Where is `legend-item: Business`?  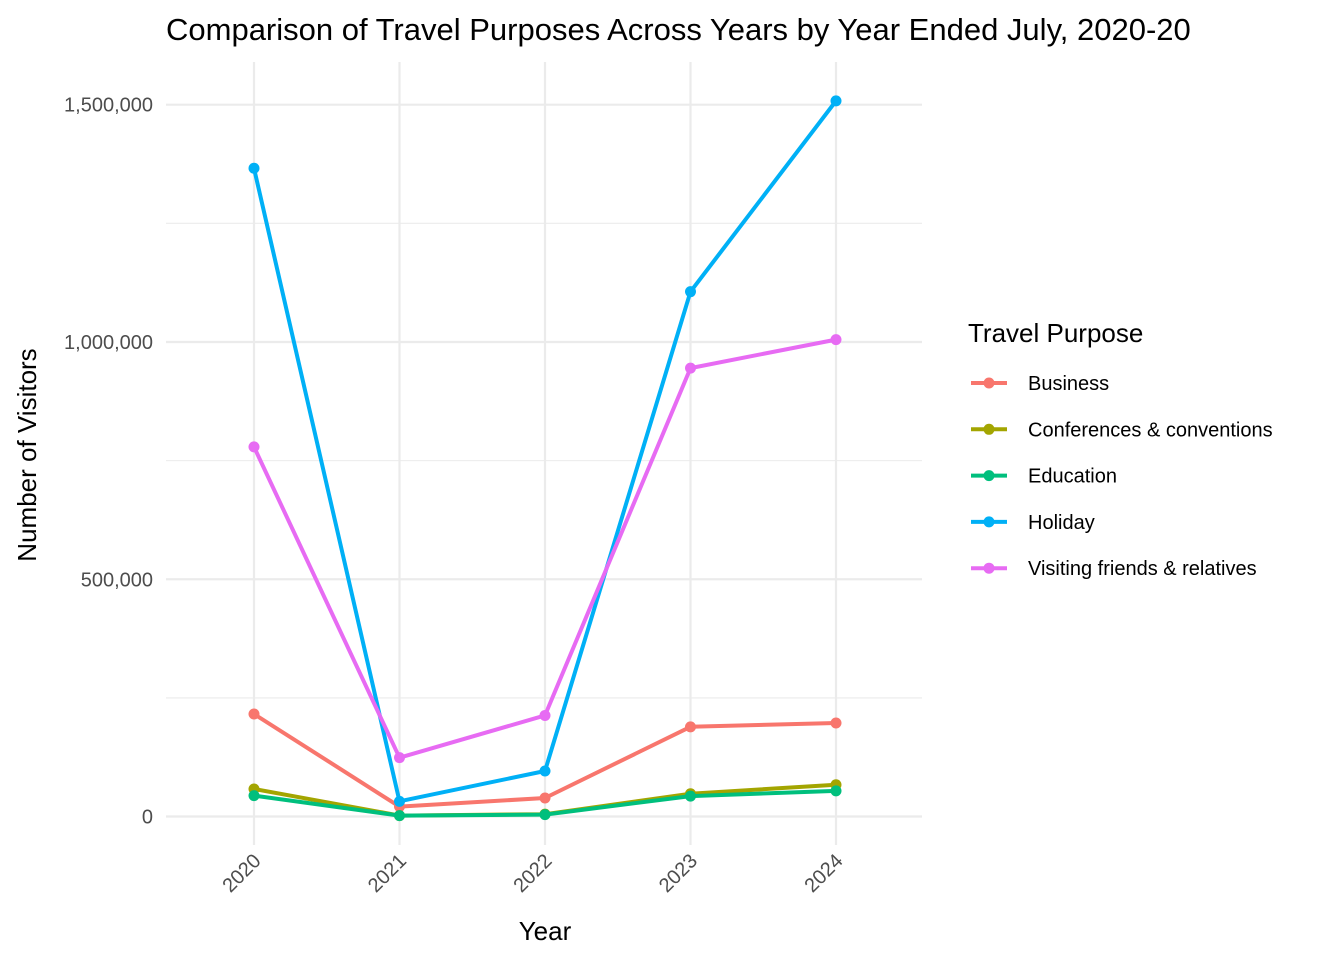
legend-item: Business is located at coordinates (1040, 384).